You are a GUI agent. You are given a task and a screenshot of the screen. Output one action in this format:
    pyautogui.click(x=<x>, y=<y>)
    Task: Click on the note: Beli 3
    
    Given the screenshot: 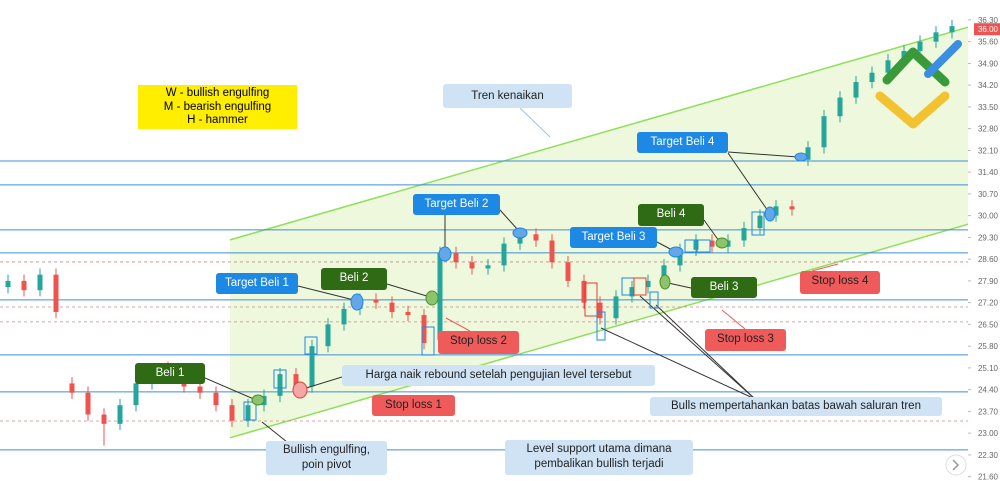 What is the action you would take?
    pyautogui.click(x=724, y=287)
    